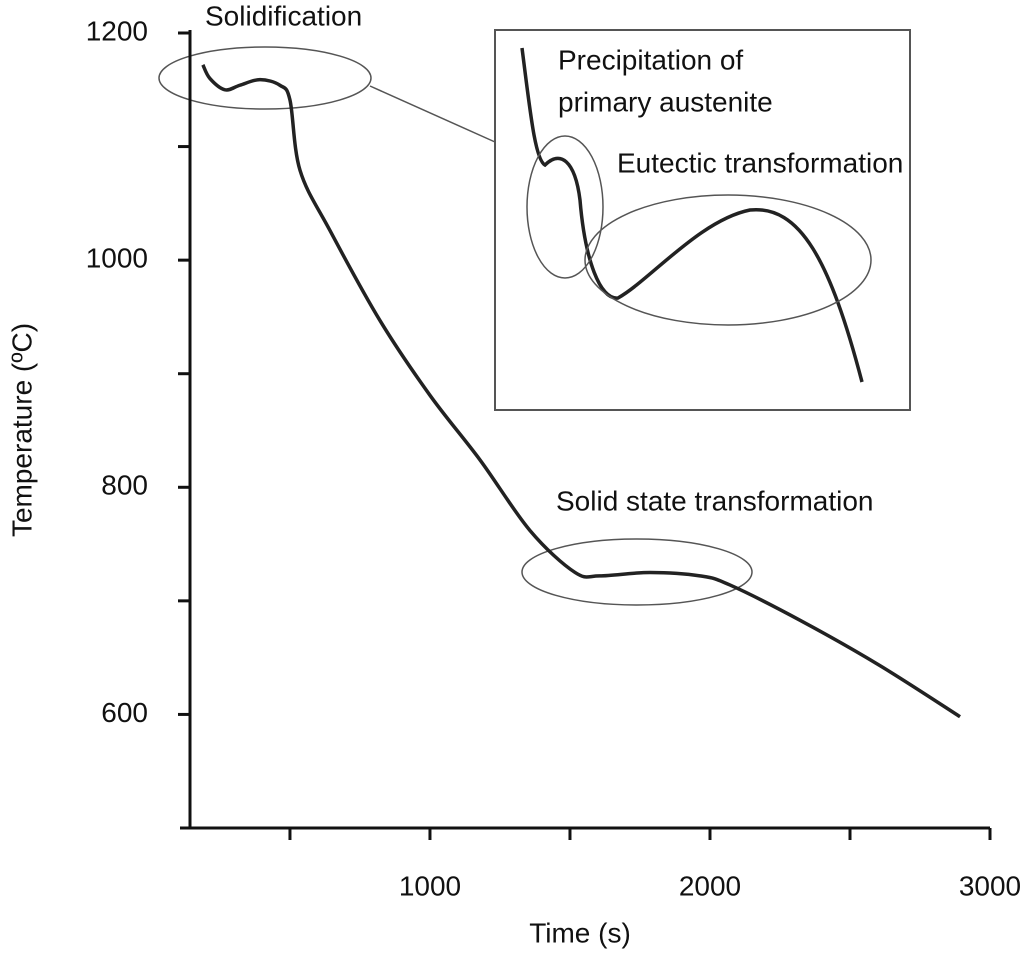  Describe the element at coordinates (715, 500) in the screenshot. I see `annotation: Solid state transformation` at that location.